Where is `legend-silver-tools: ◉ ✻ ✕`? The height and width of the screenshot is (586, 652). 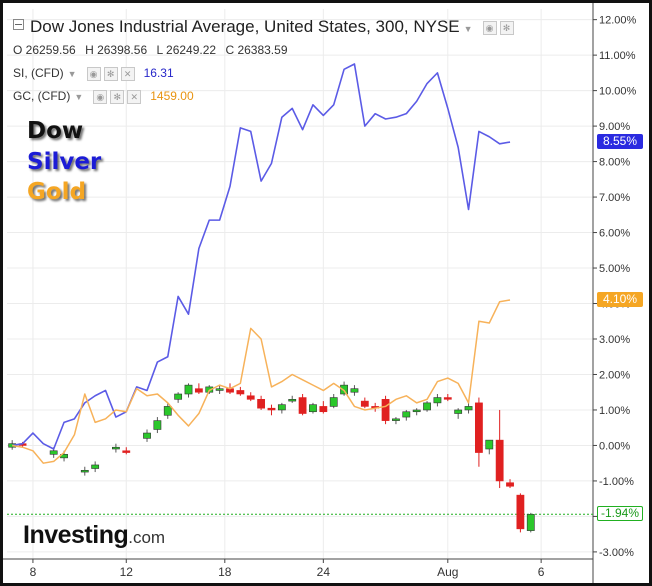 legend-silver-tools: ◉ ✻ ✕ is located at coordinates (112, 73).